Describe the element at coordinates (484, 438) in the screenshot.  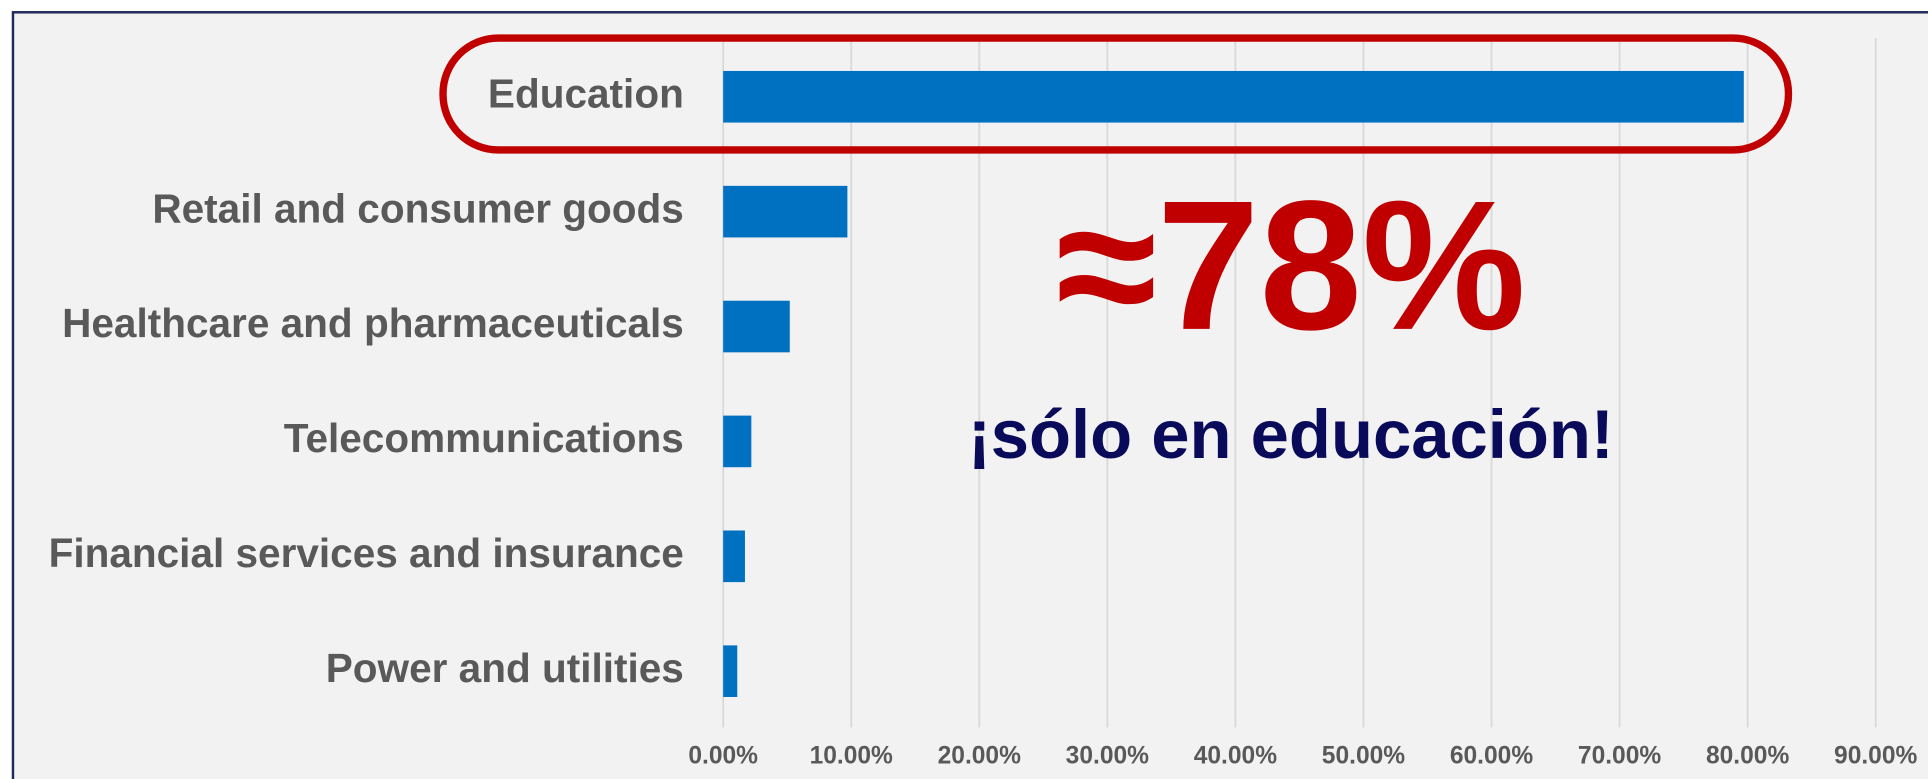
I see `category-label: Telecommunications` at that location.